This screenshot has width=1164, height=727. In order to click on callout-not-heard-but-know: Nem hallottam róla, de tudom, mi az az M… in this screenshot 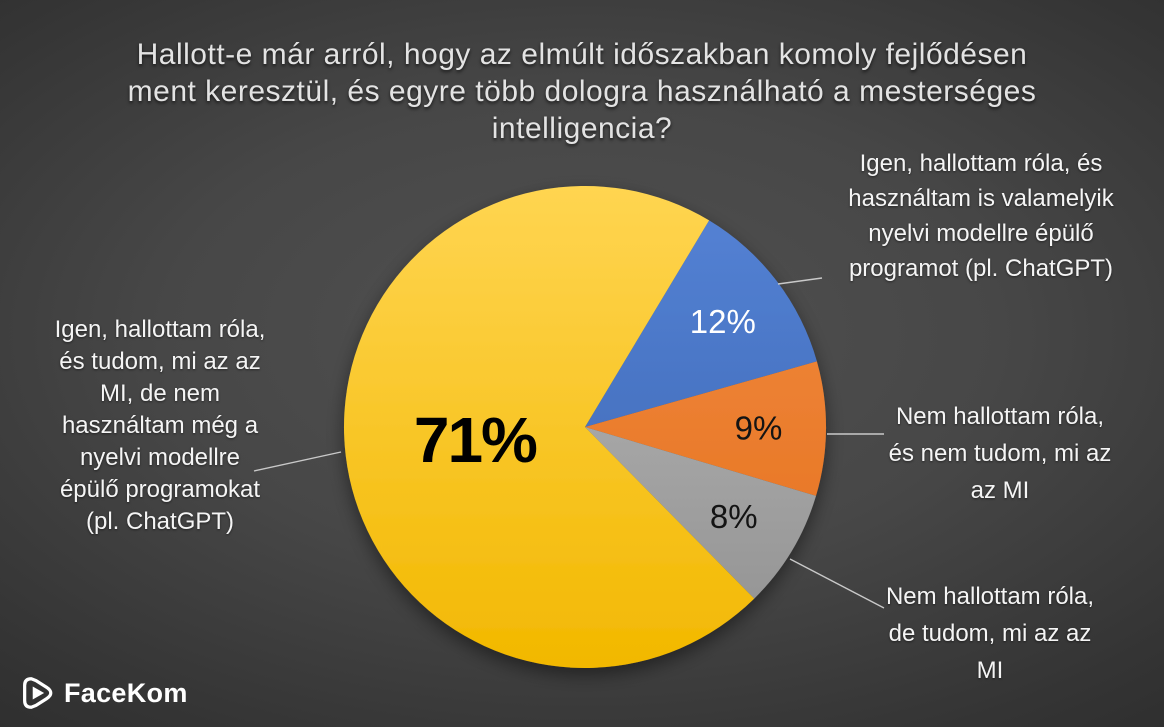, I will do `click(990, 633)`.